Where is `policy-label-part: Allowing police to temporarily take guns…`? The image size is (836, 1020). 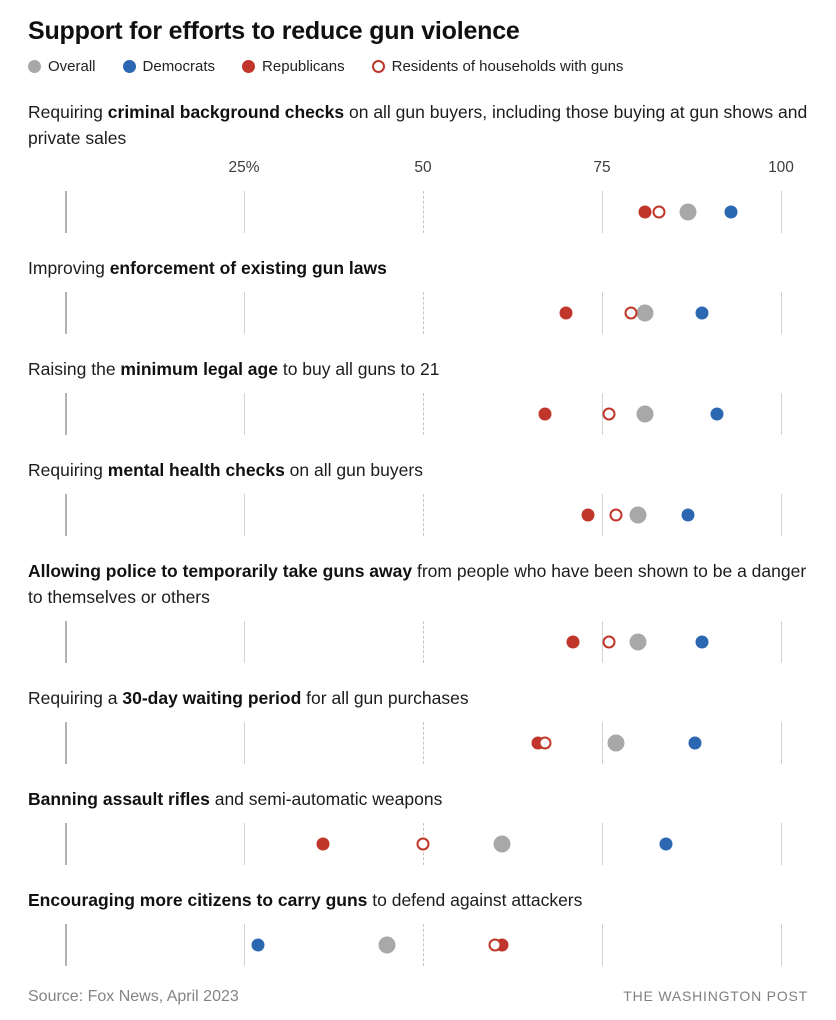
policy-label-part: Allowing police to temporarily take guns… is located at coordinates (220, 571).